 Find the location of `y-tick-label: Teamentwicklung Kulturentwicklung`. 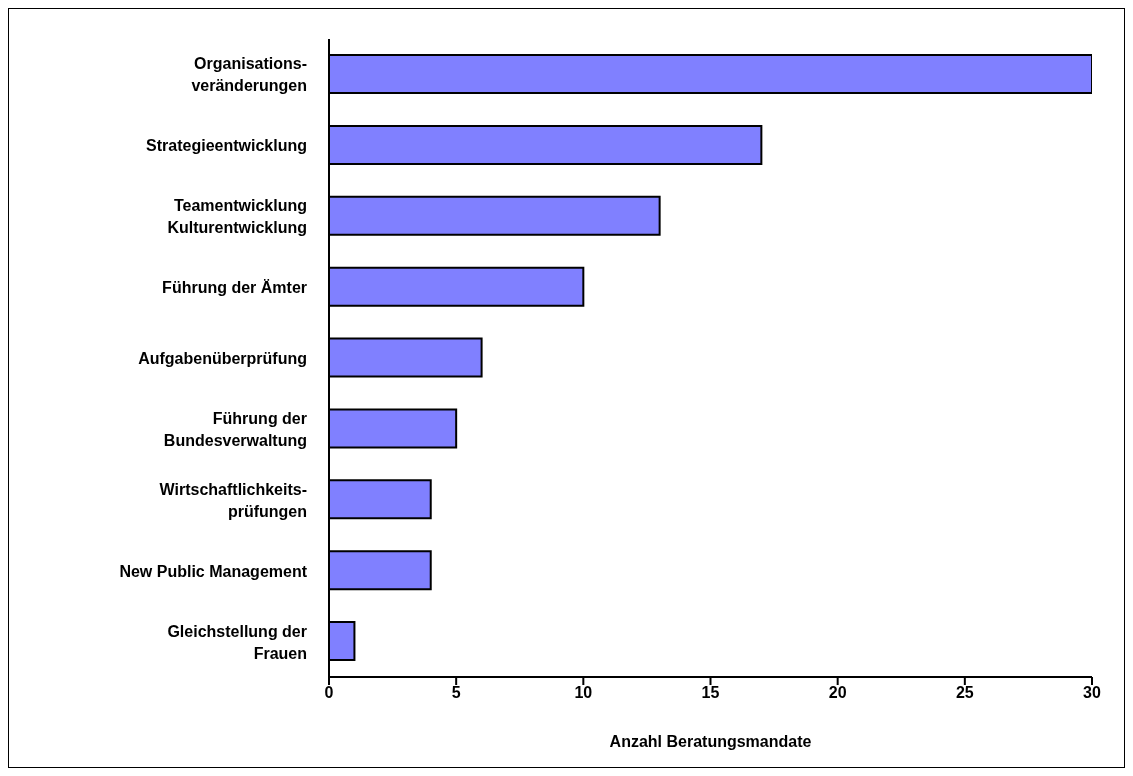

y-tick-label: Teamentwicklung Kulturentwicklung is located at coordinates (237, 216).